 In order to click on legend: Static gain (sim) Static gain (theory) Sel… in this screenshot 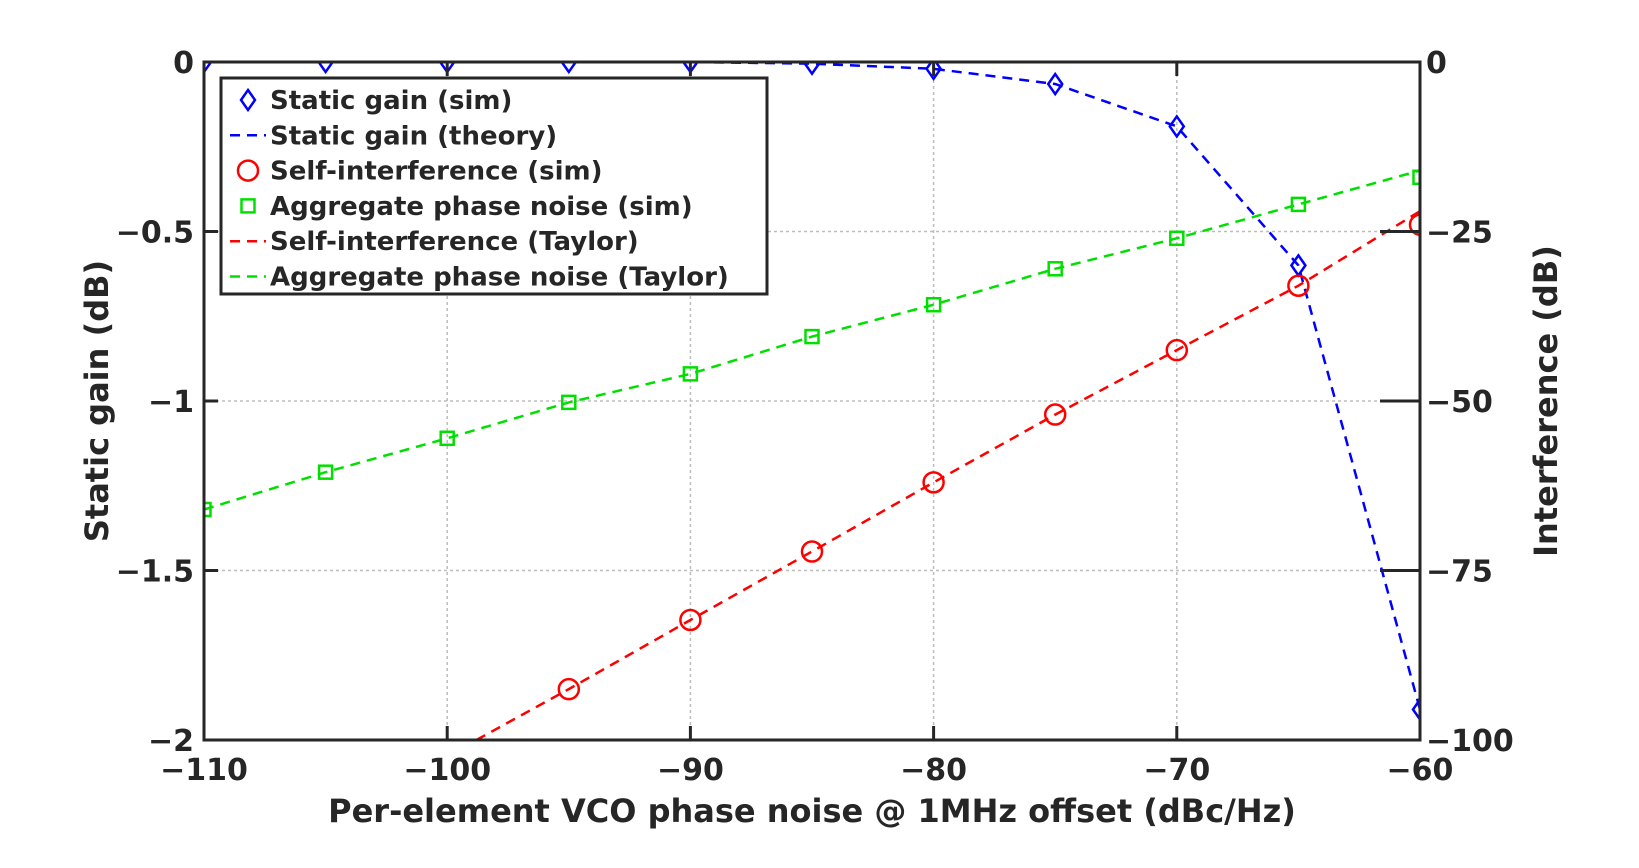, I will do `click(494, 186)`.